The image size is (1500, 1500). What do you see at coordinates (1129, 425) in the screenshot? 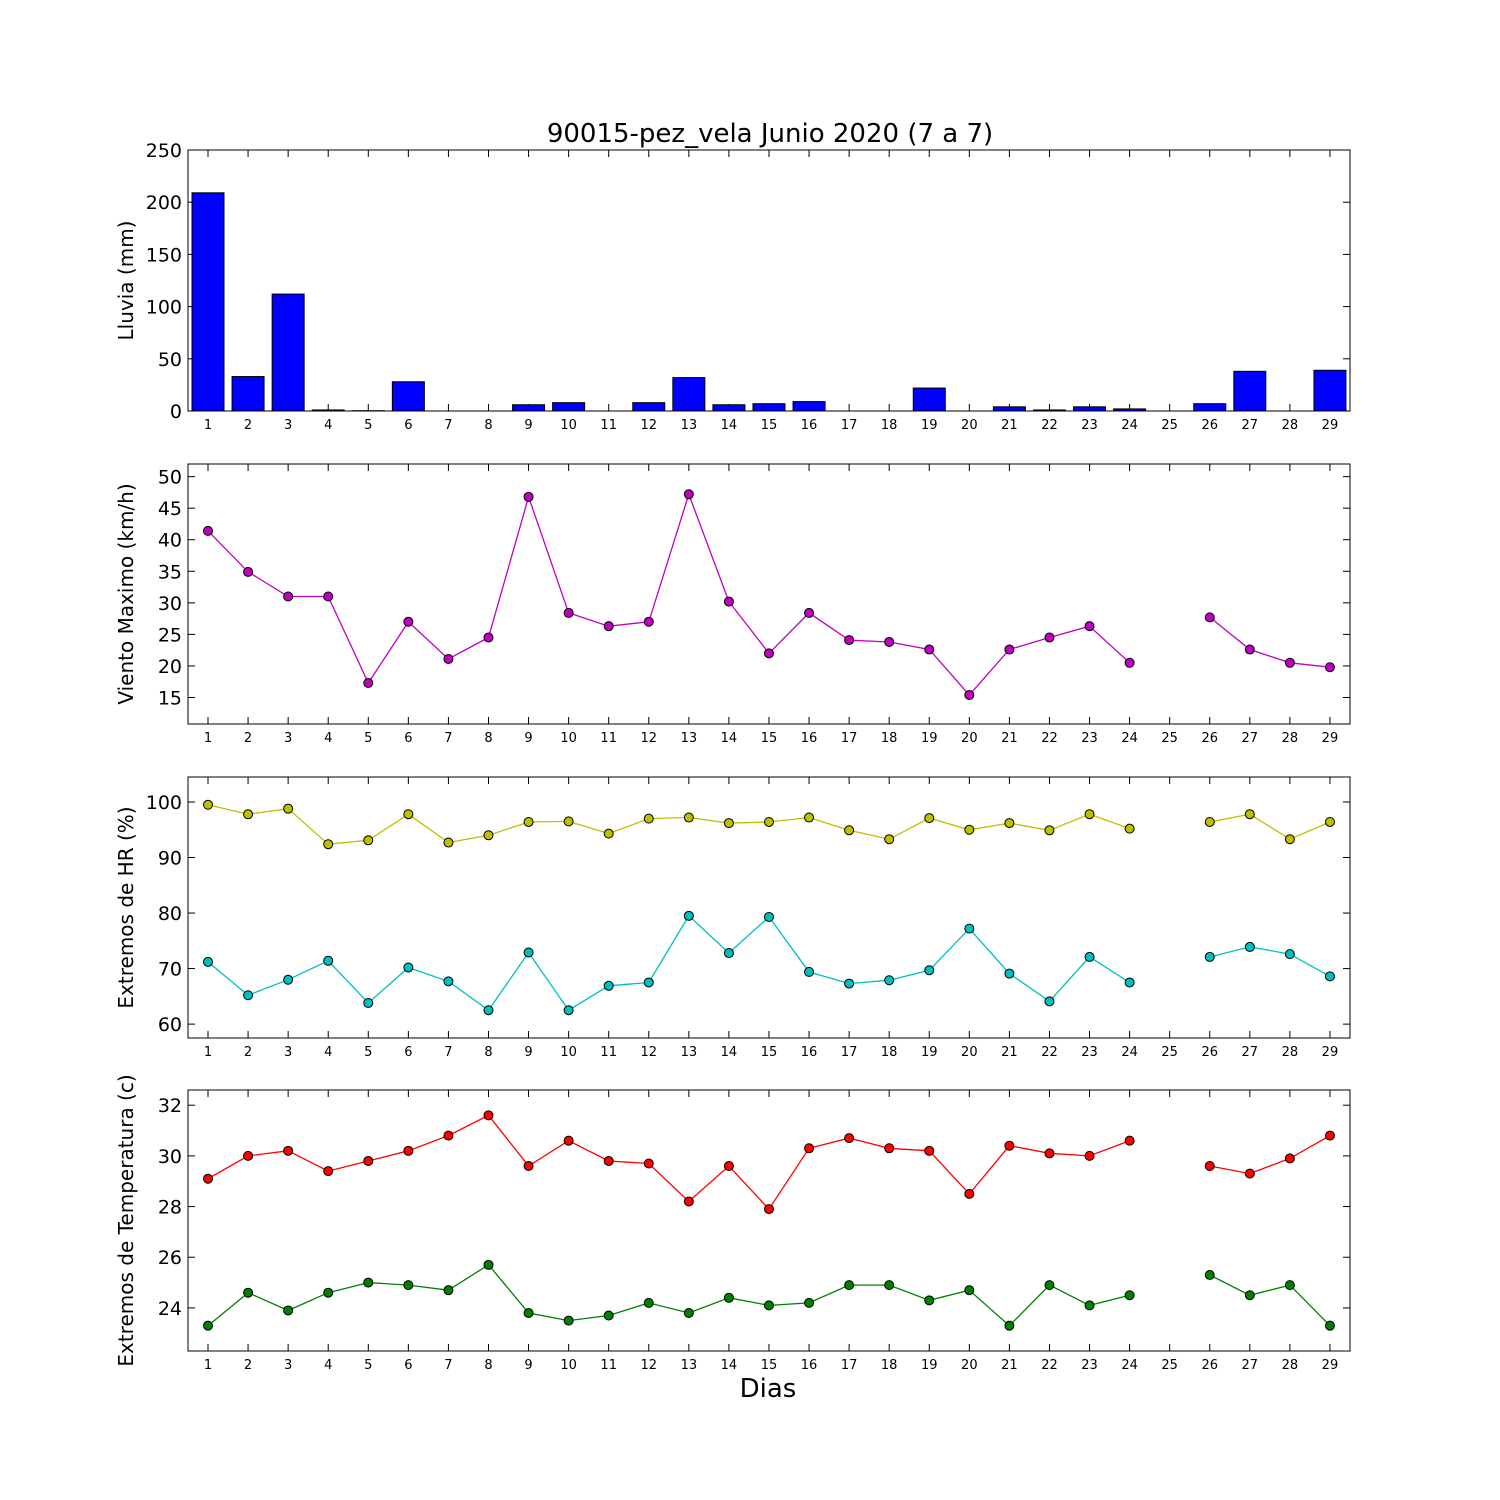
I see `x-tick-label: 24` at bounding box center [1129, 425].